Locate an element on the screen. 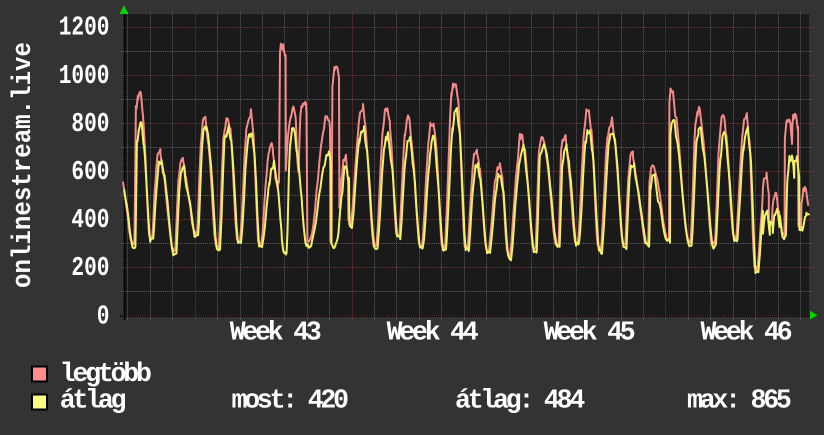  svg-text: Week 44 is located at coordinates (433, 333).